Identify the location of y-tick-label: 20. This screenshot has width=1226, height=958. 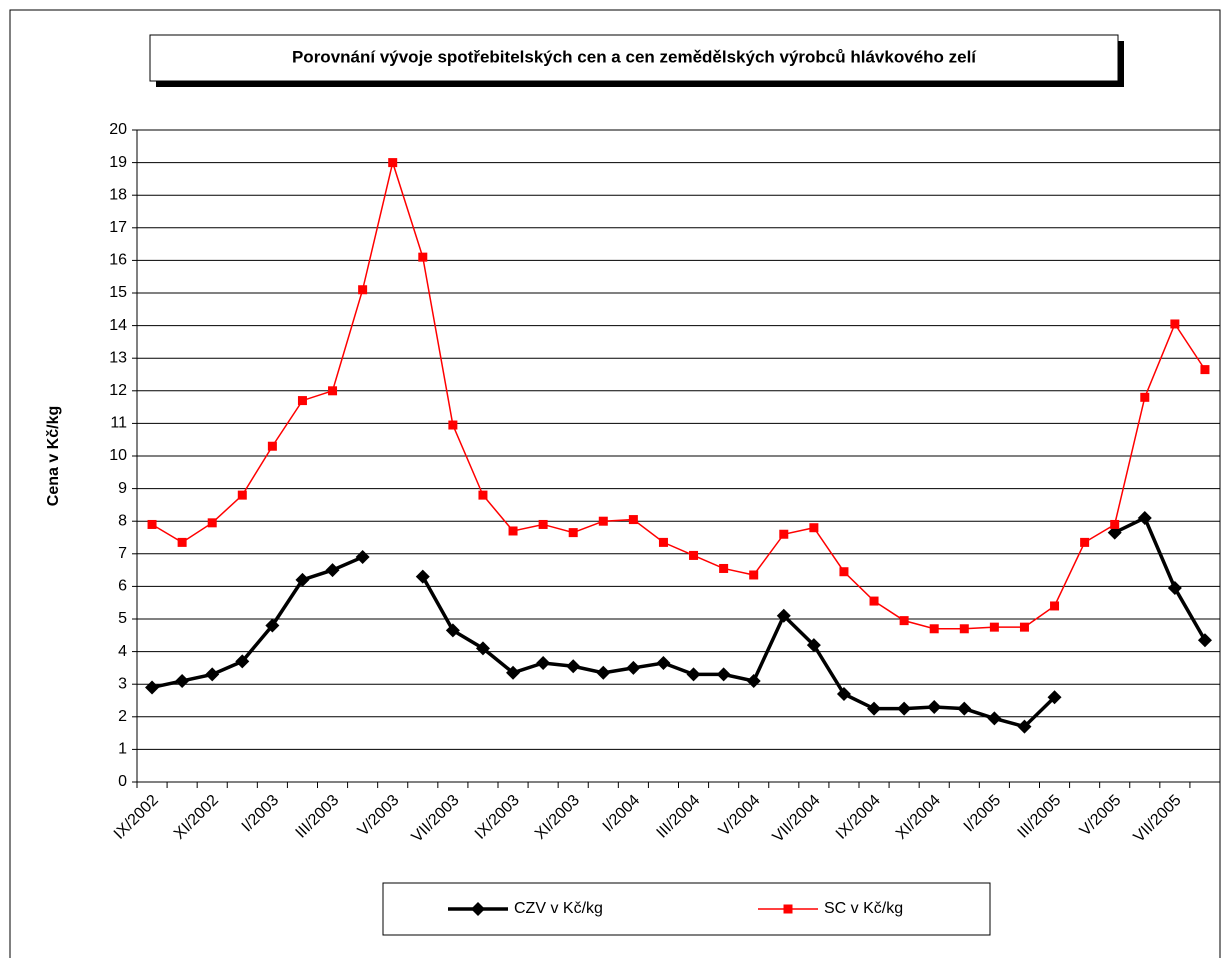
(118, 129).